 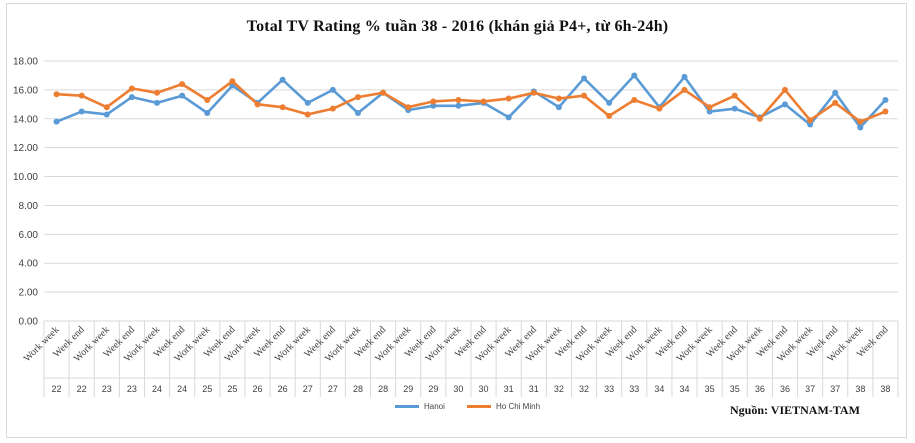 I want to click on y-tick-label: 12.00, so click(x=25, y=148).